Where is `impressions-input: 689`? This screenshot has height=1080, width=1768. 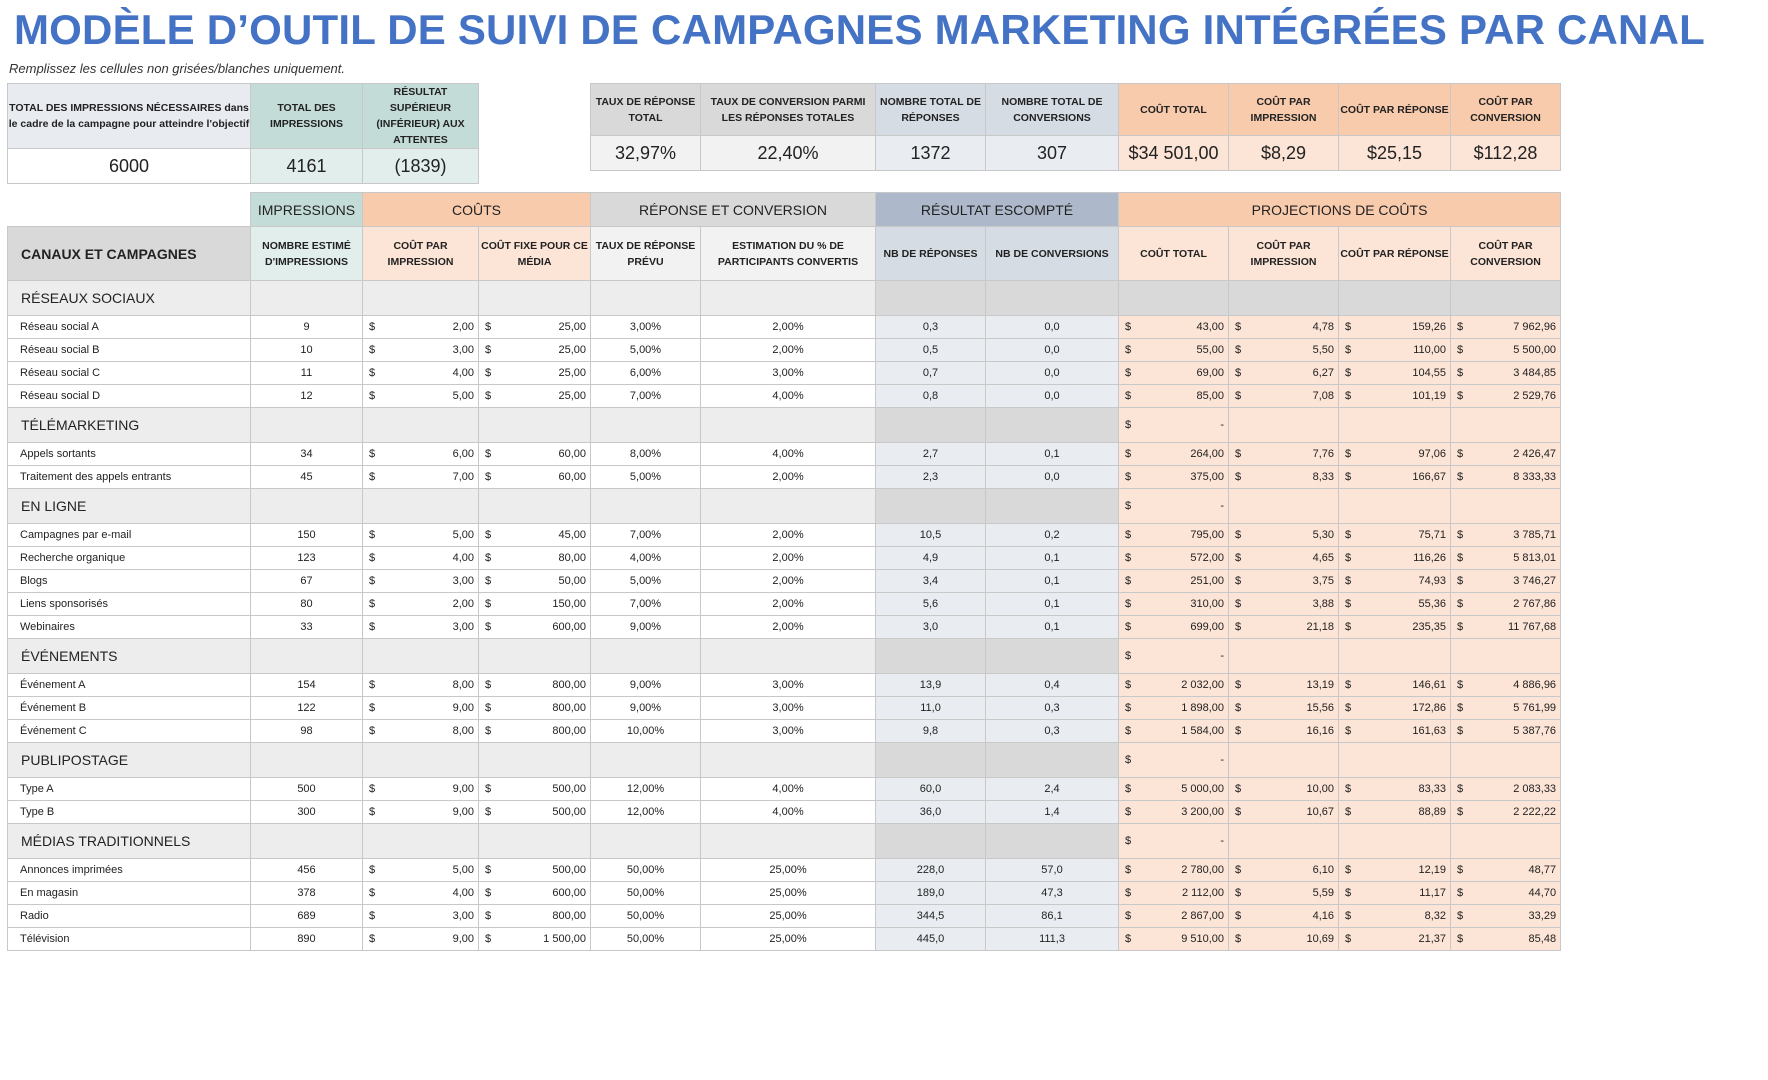
impressions-input: 689 is located at coordinates (306, 916).